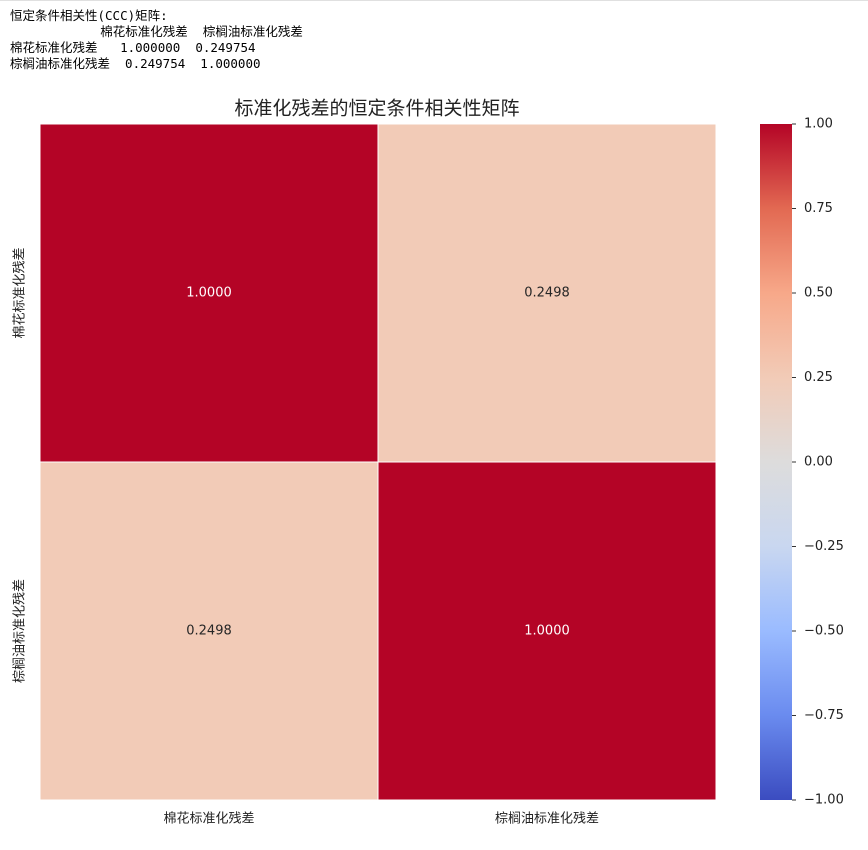 Image resolution: width=868 pixels, height=850 pixels. What do you see at coordinates (20, 631) in the screenshot?
I see `y-tick-label: 棕榈油标准化残差` at bounding box center [20, 631].